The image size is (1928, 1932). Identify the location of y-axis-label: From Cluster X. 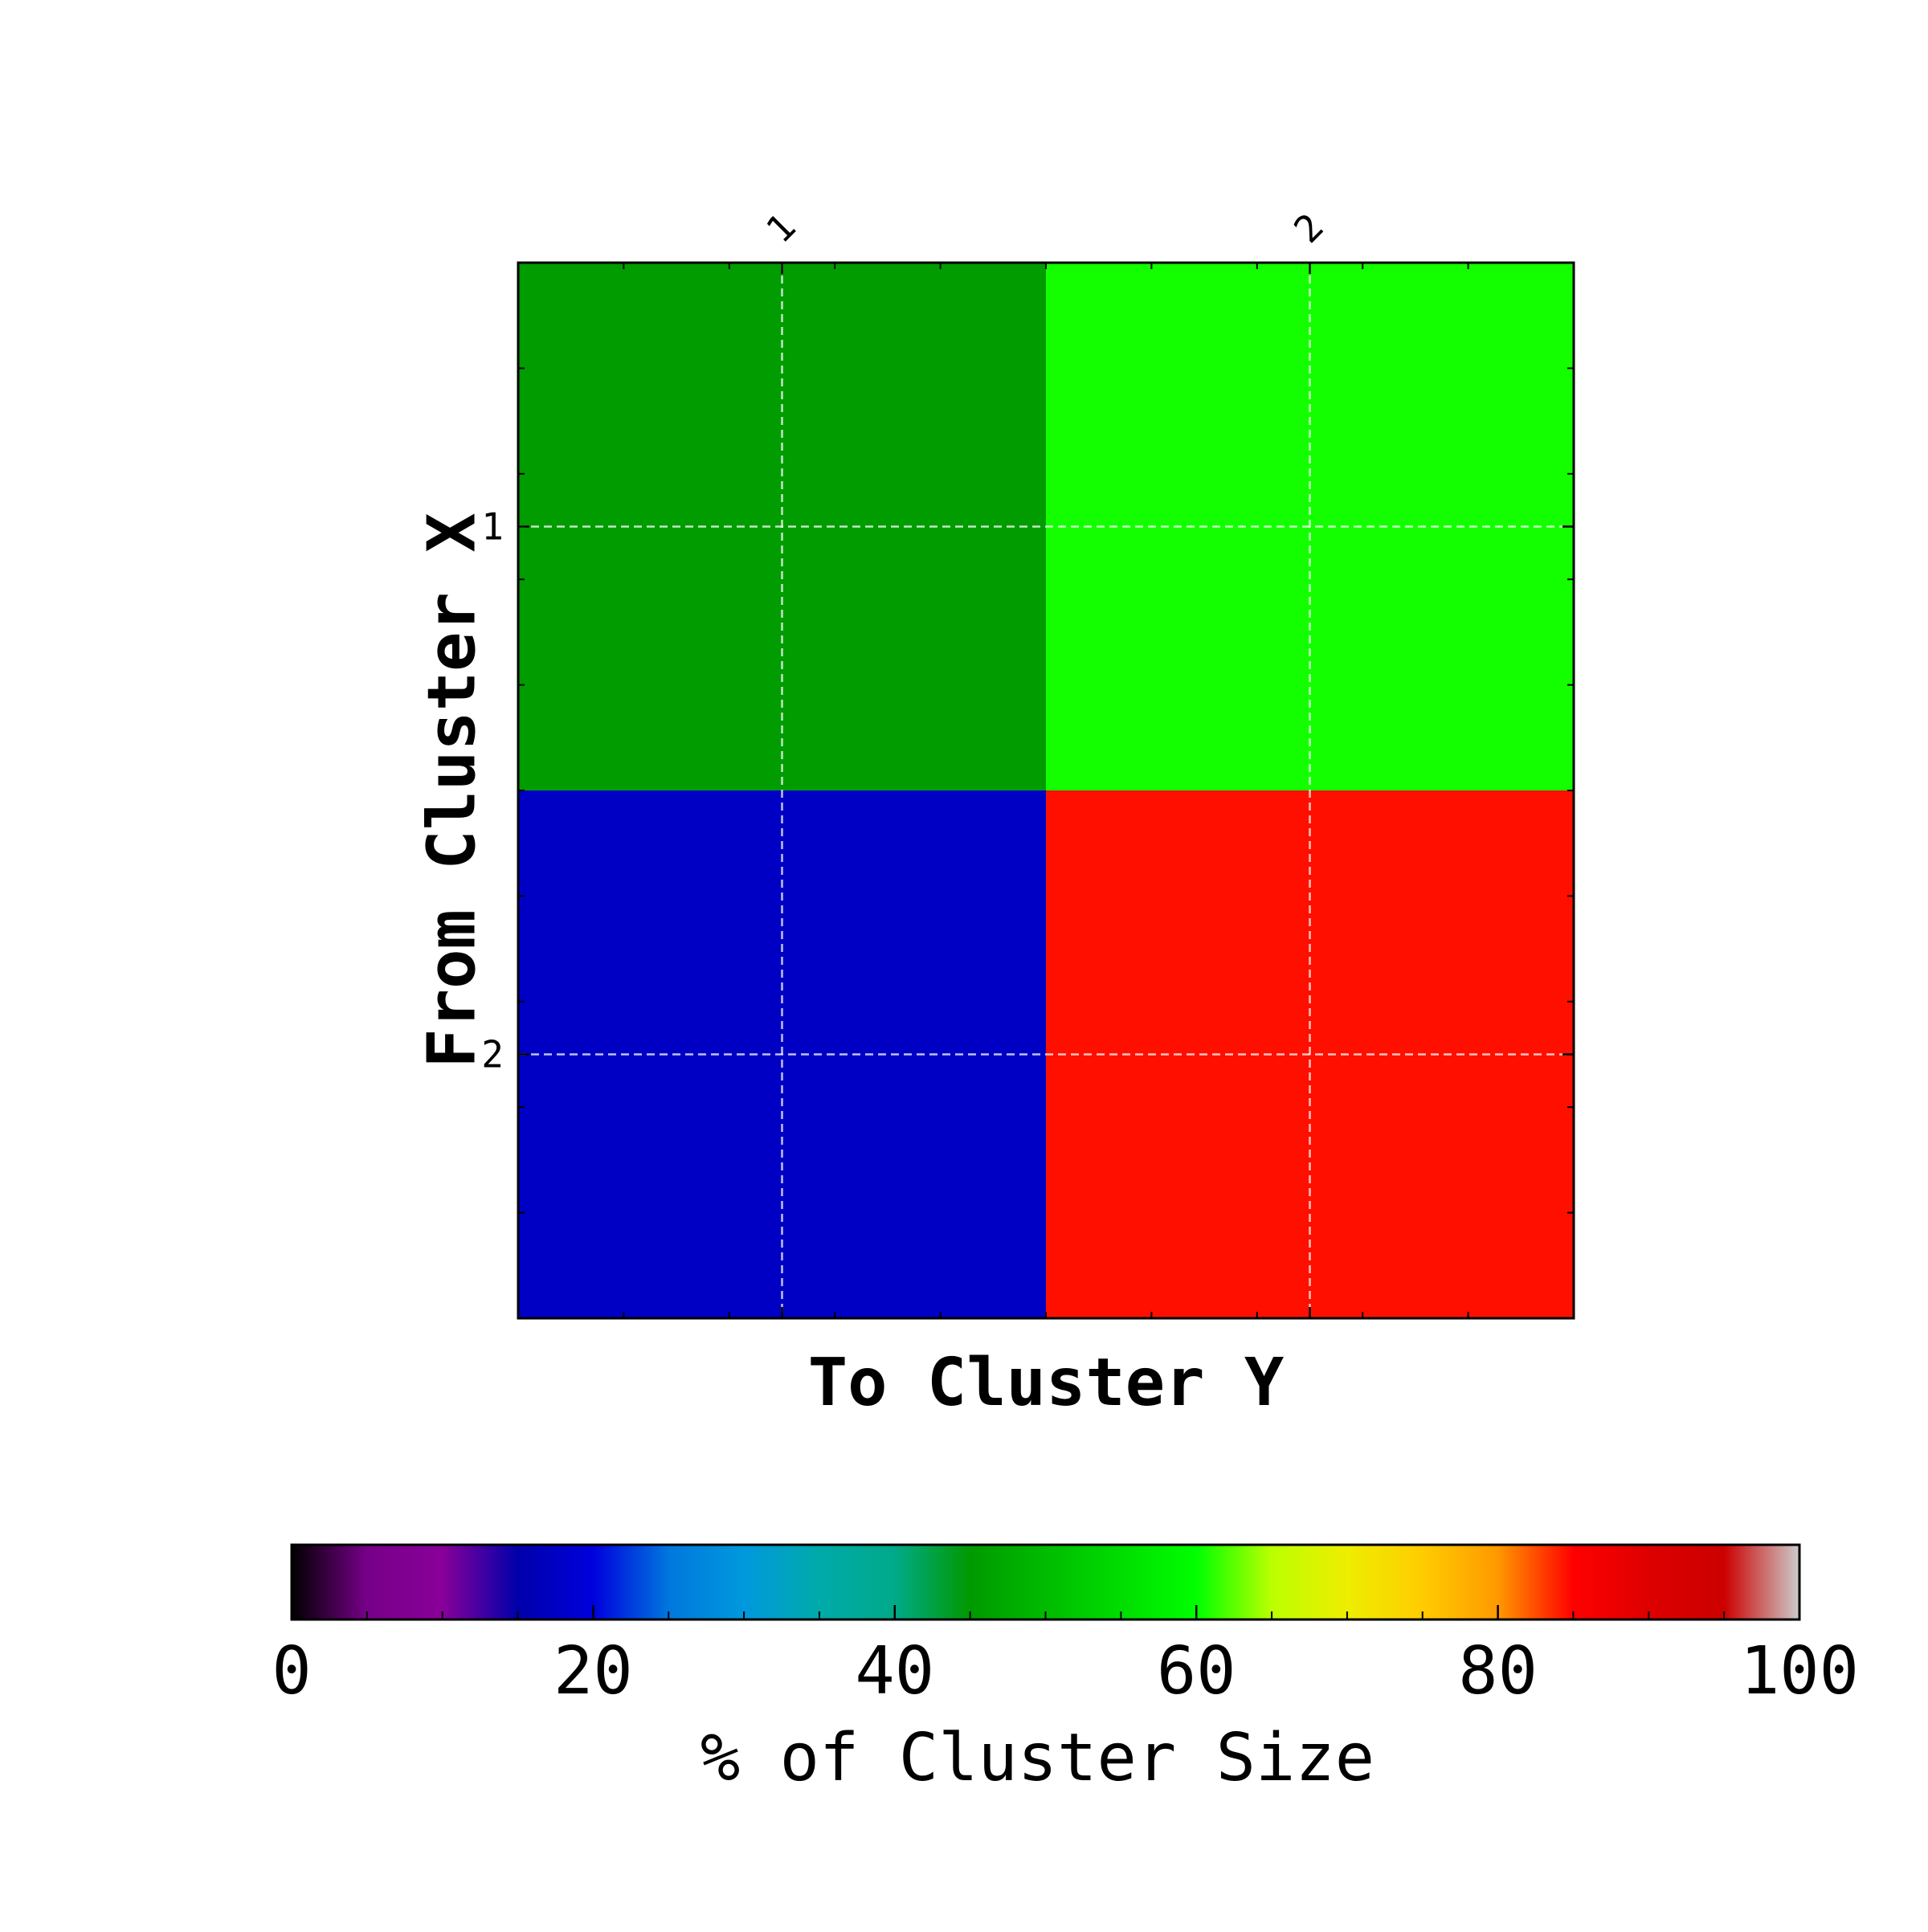
(453, 790).